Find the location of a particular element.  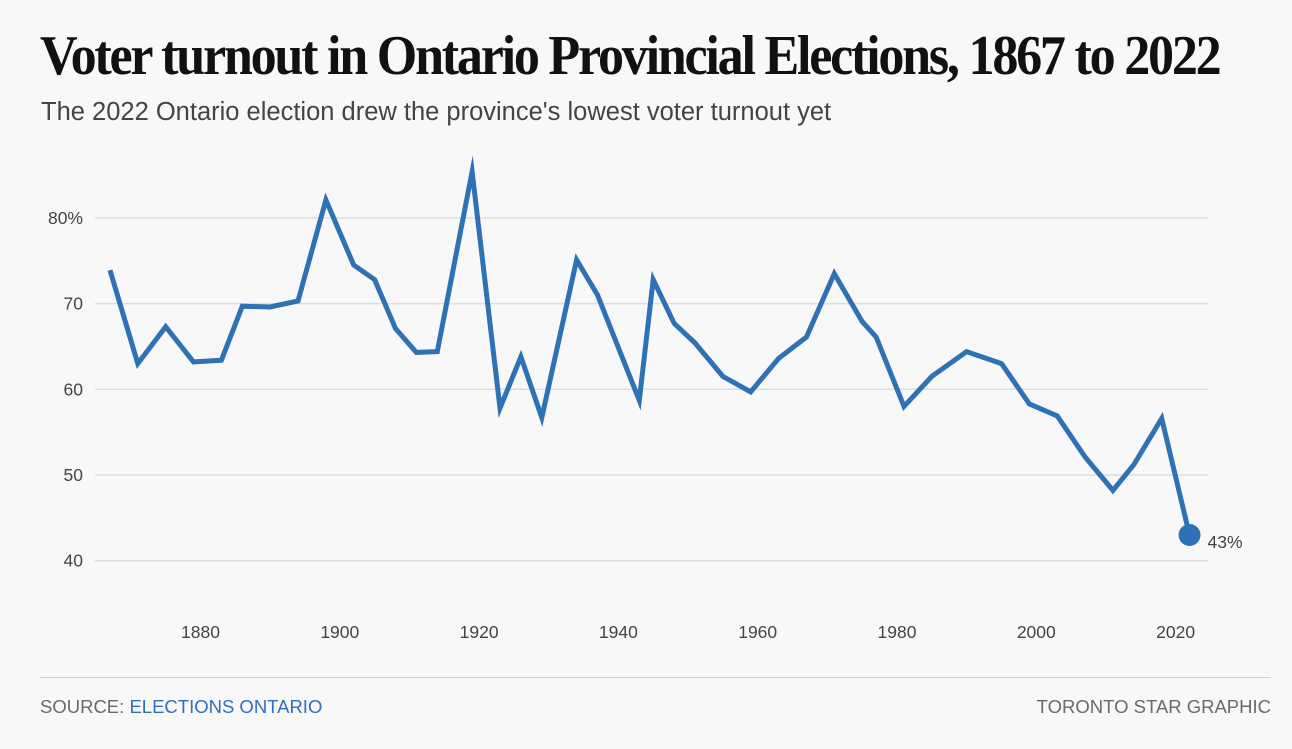

data-point-1914 is located at coordinates (437, 351).